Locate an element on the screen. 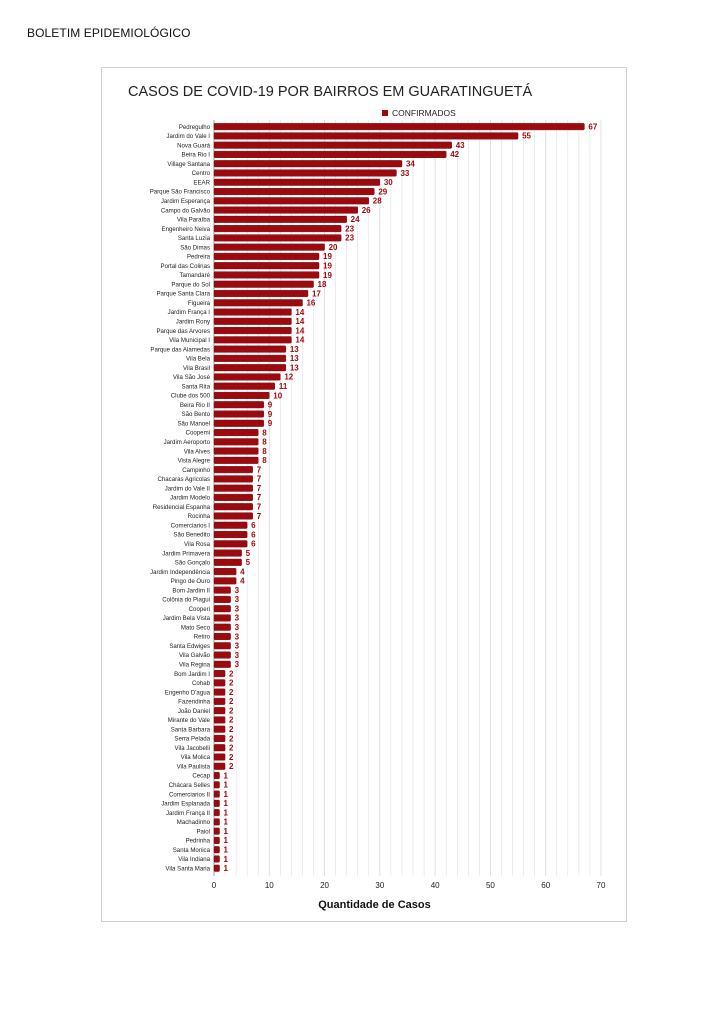 This screenshot has width=723, height=1024. category-label: Parque das Alamedas is located at coordinates (180, 349).